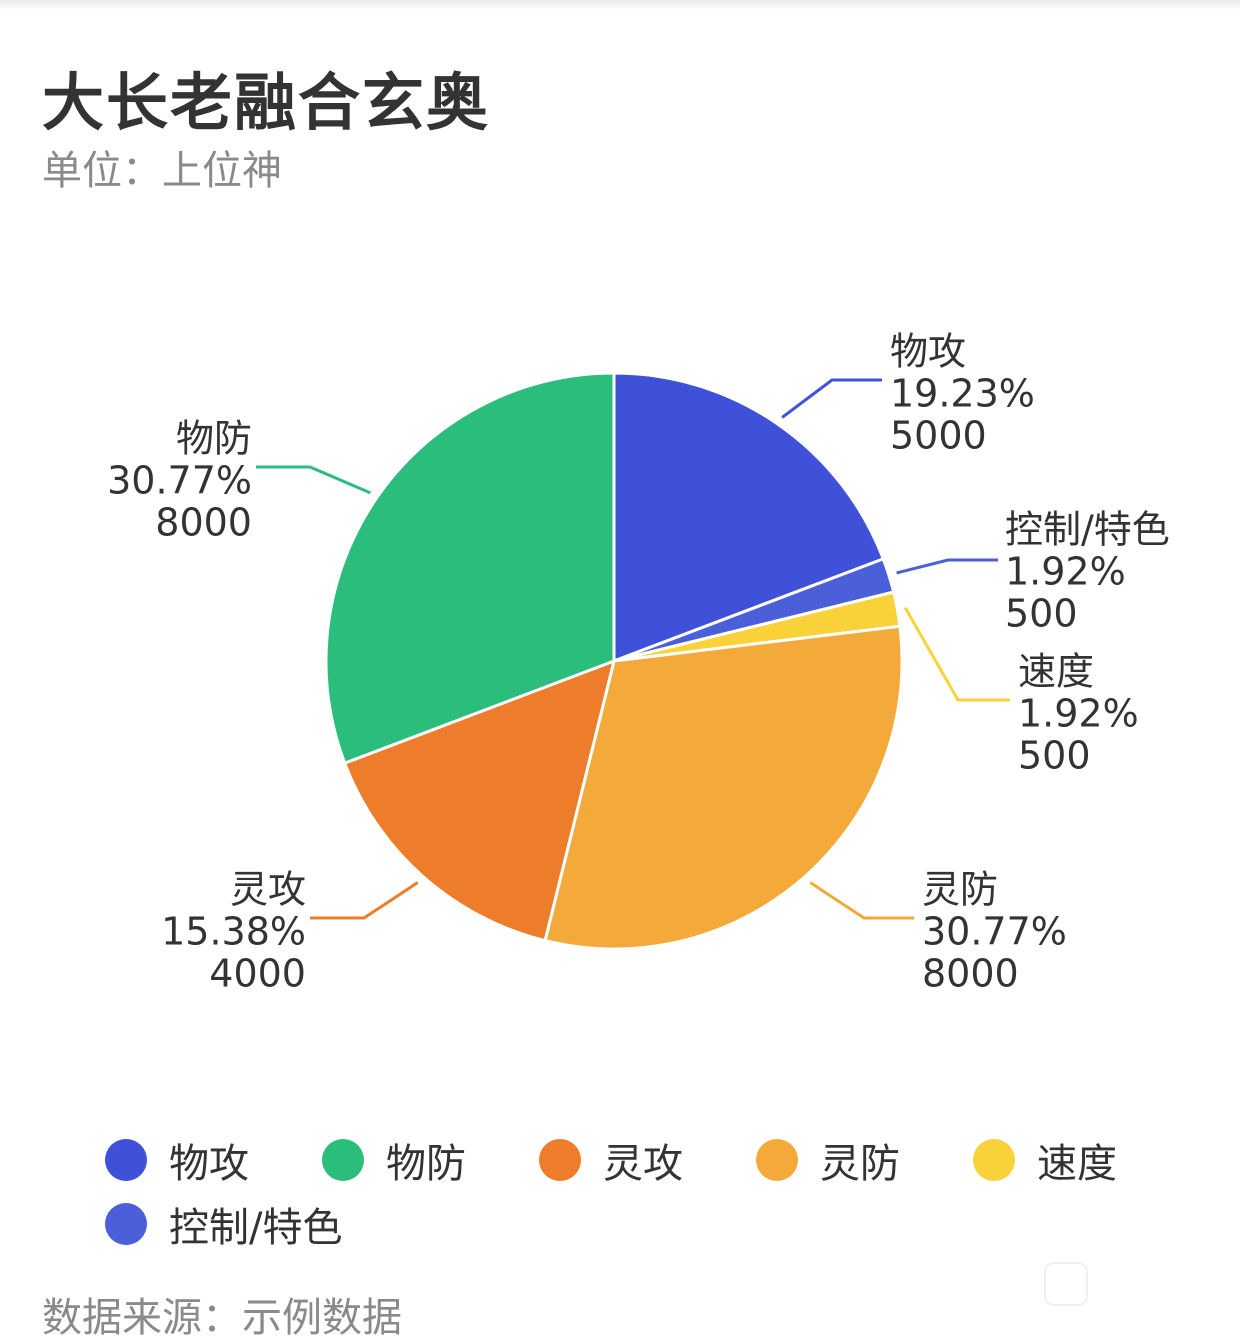 This screenshot has height=1343, width=1240. I want to click on legend-item-1: 物防, so click(430, 1161).